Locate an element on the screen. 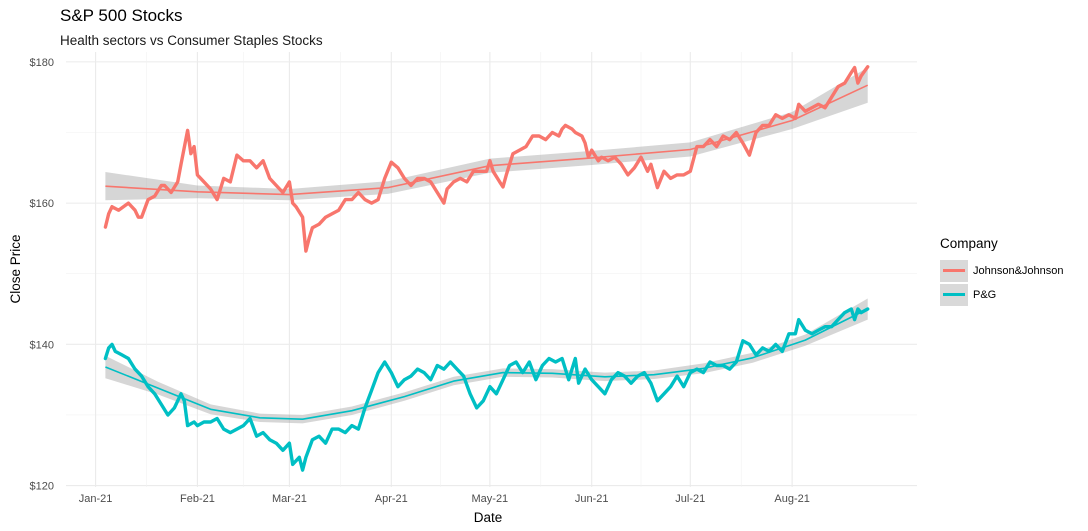 This screenshot has height=531, width=1088. y-tick-labels: $120 $140 $160 $180 is located at coordinates (42, 275).